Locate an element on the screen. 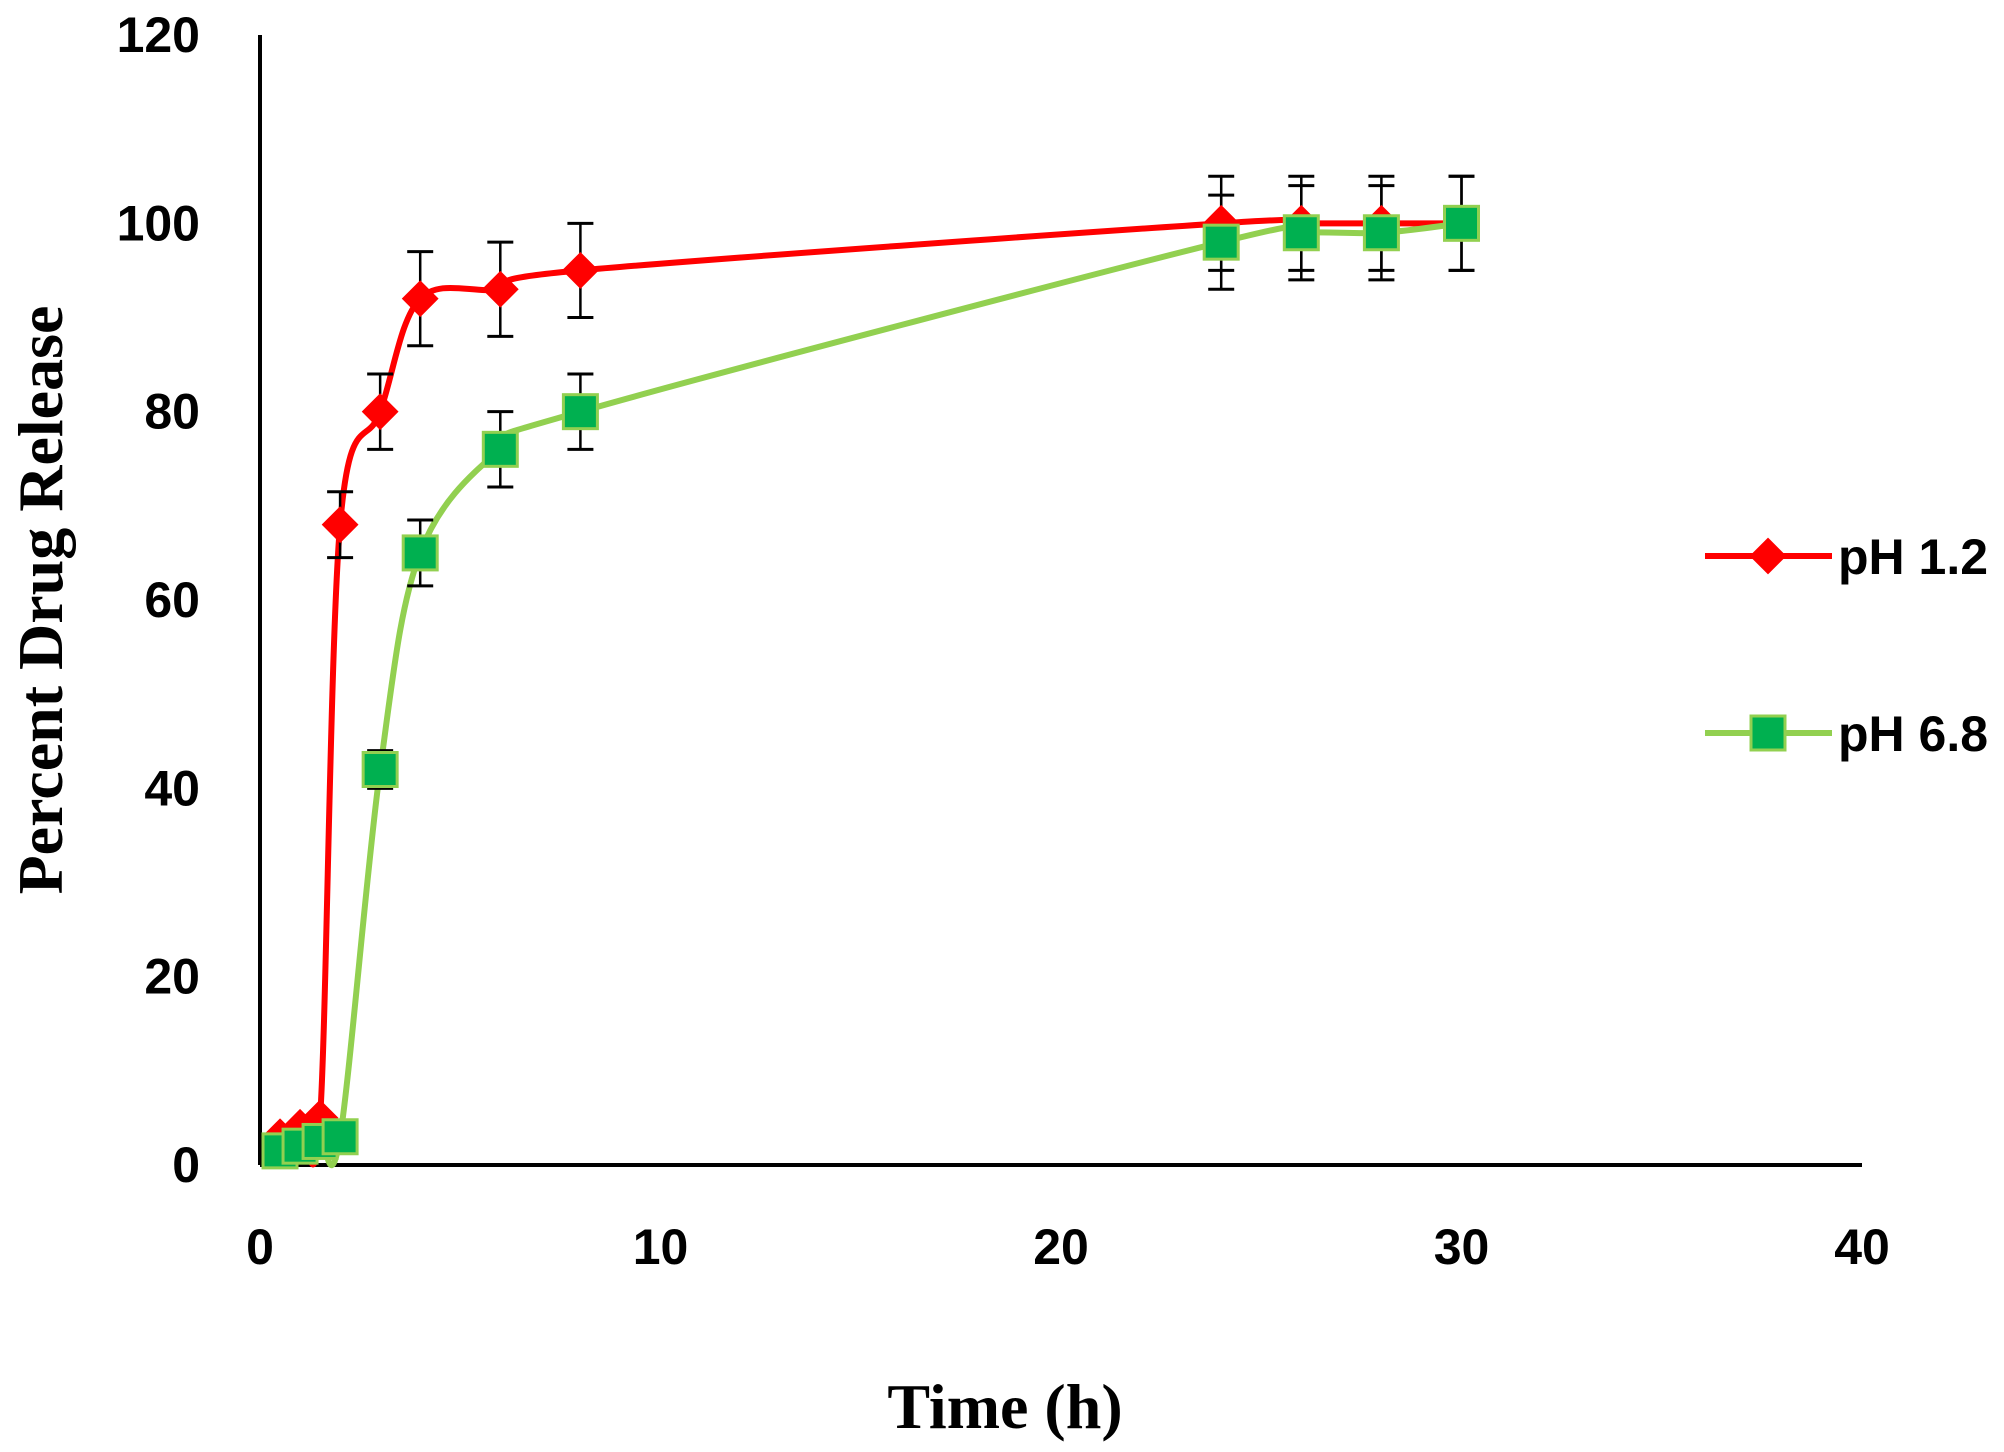  x-tick-label: 30 is located at coordinates (1462, 1247).